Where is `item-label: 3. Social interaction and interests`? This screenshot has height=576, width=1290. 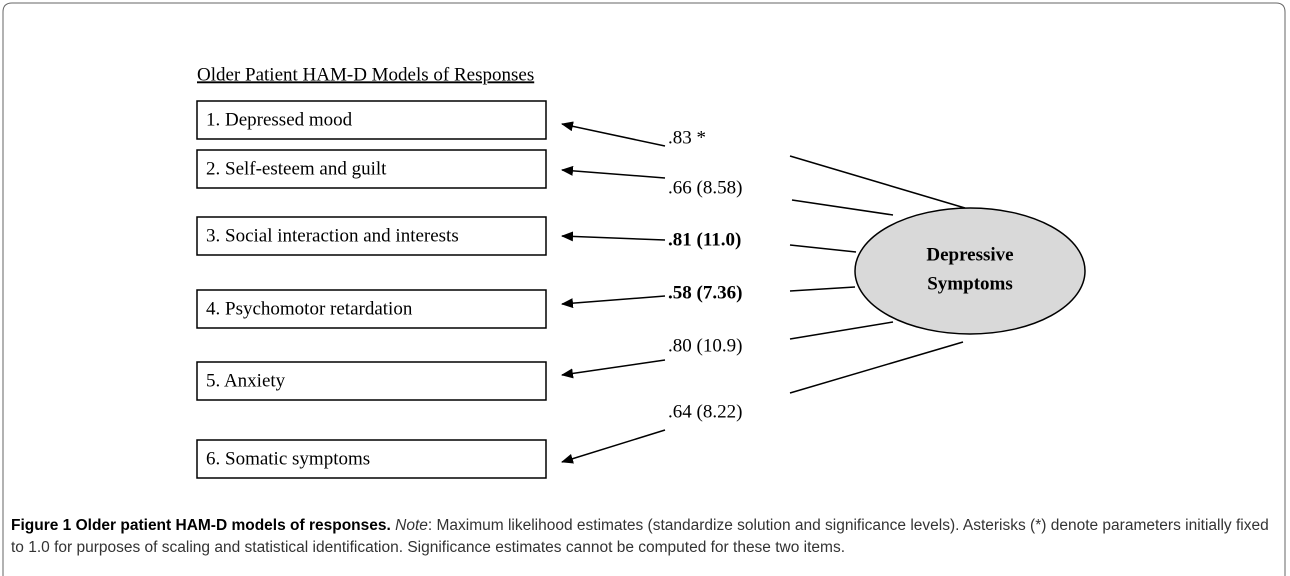 item-label: 3. Social interaction and interests is located at coordinates (332, 235).